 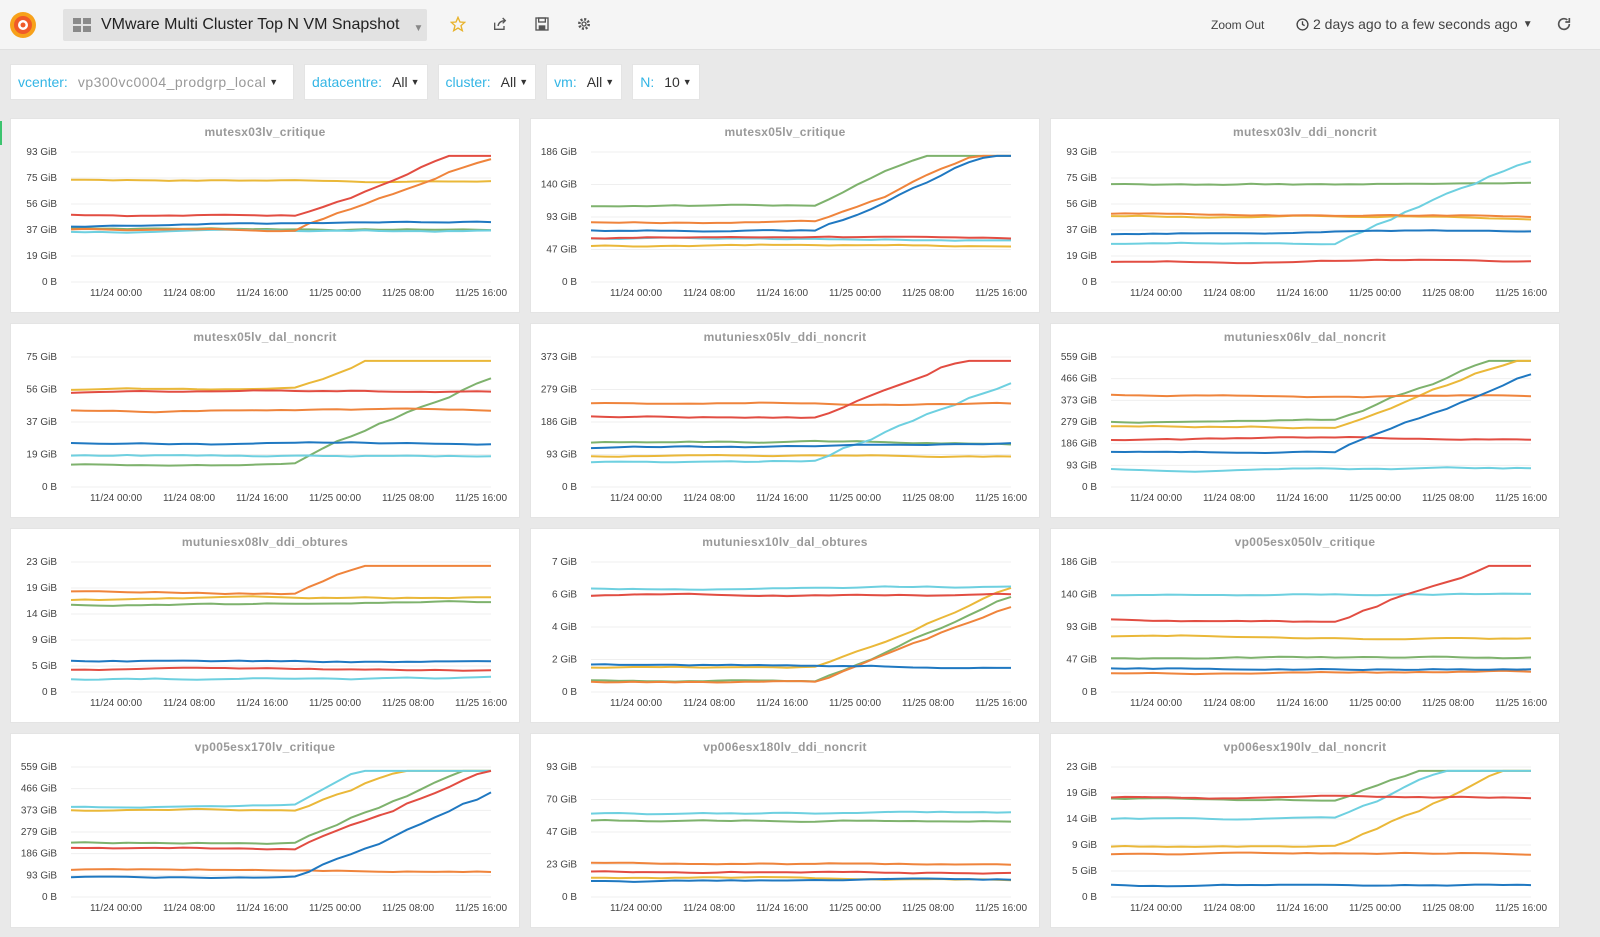 I want to click on panel-title: vp005esx170lv_critique, so click(x=265, y=747).